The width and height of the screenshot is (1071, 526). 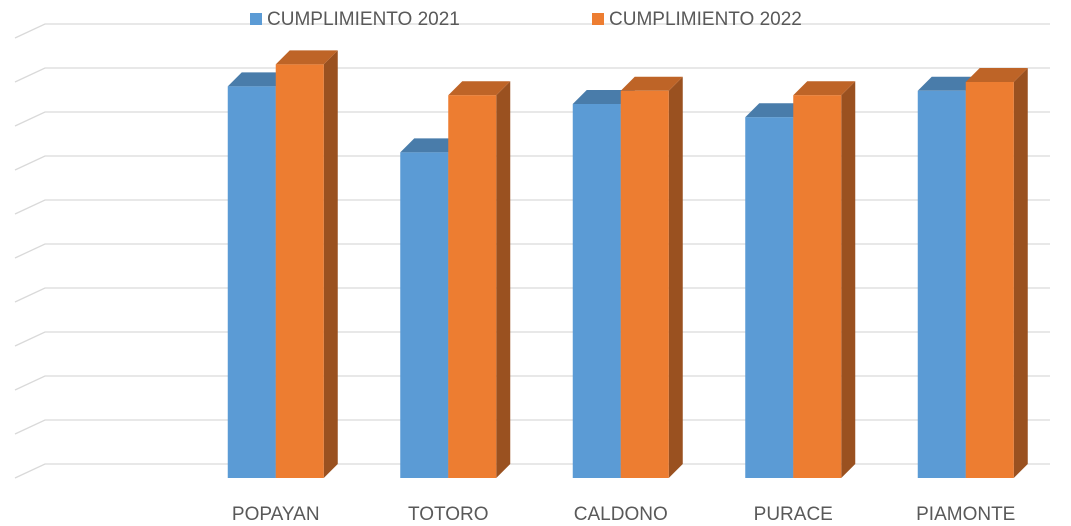 What do you see at coordinates (276, 514) in the screenshot?
I see `x-tick-label: POPAYAN` at bounding box center [276, 514].